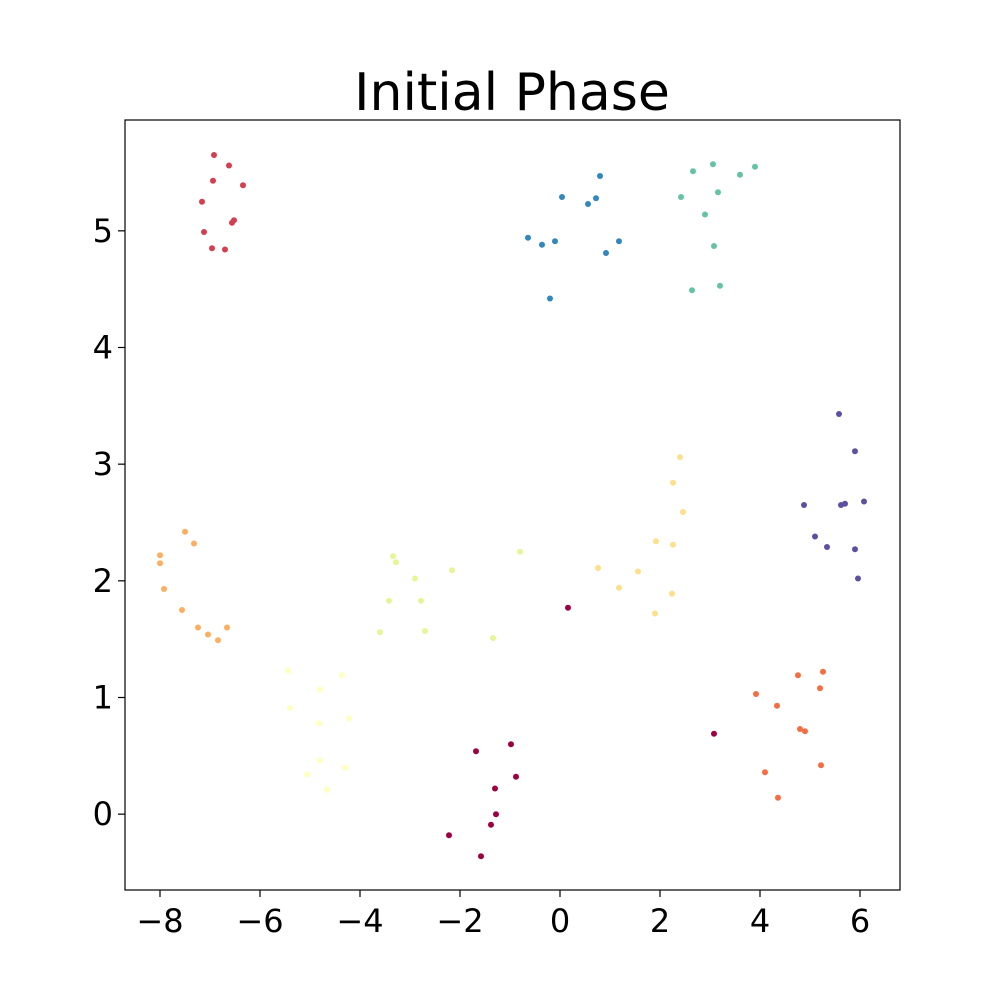  What do you see at coordinates (503, 915) in the screenshot?
I see `x-axis: −8 −6 −4 −2 0 2 4 6` at bounding box center [503, 915].